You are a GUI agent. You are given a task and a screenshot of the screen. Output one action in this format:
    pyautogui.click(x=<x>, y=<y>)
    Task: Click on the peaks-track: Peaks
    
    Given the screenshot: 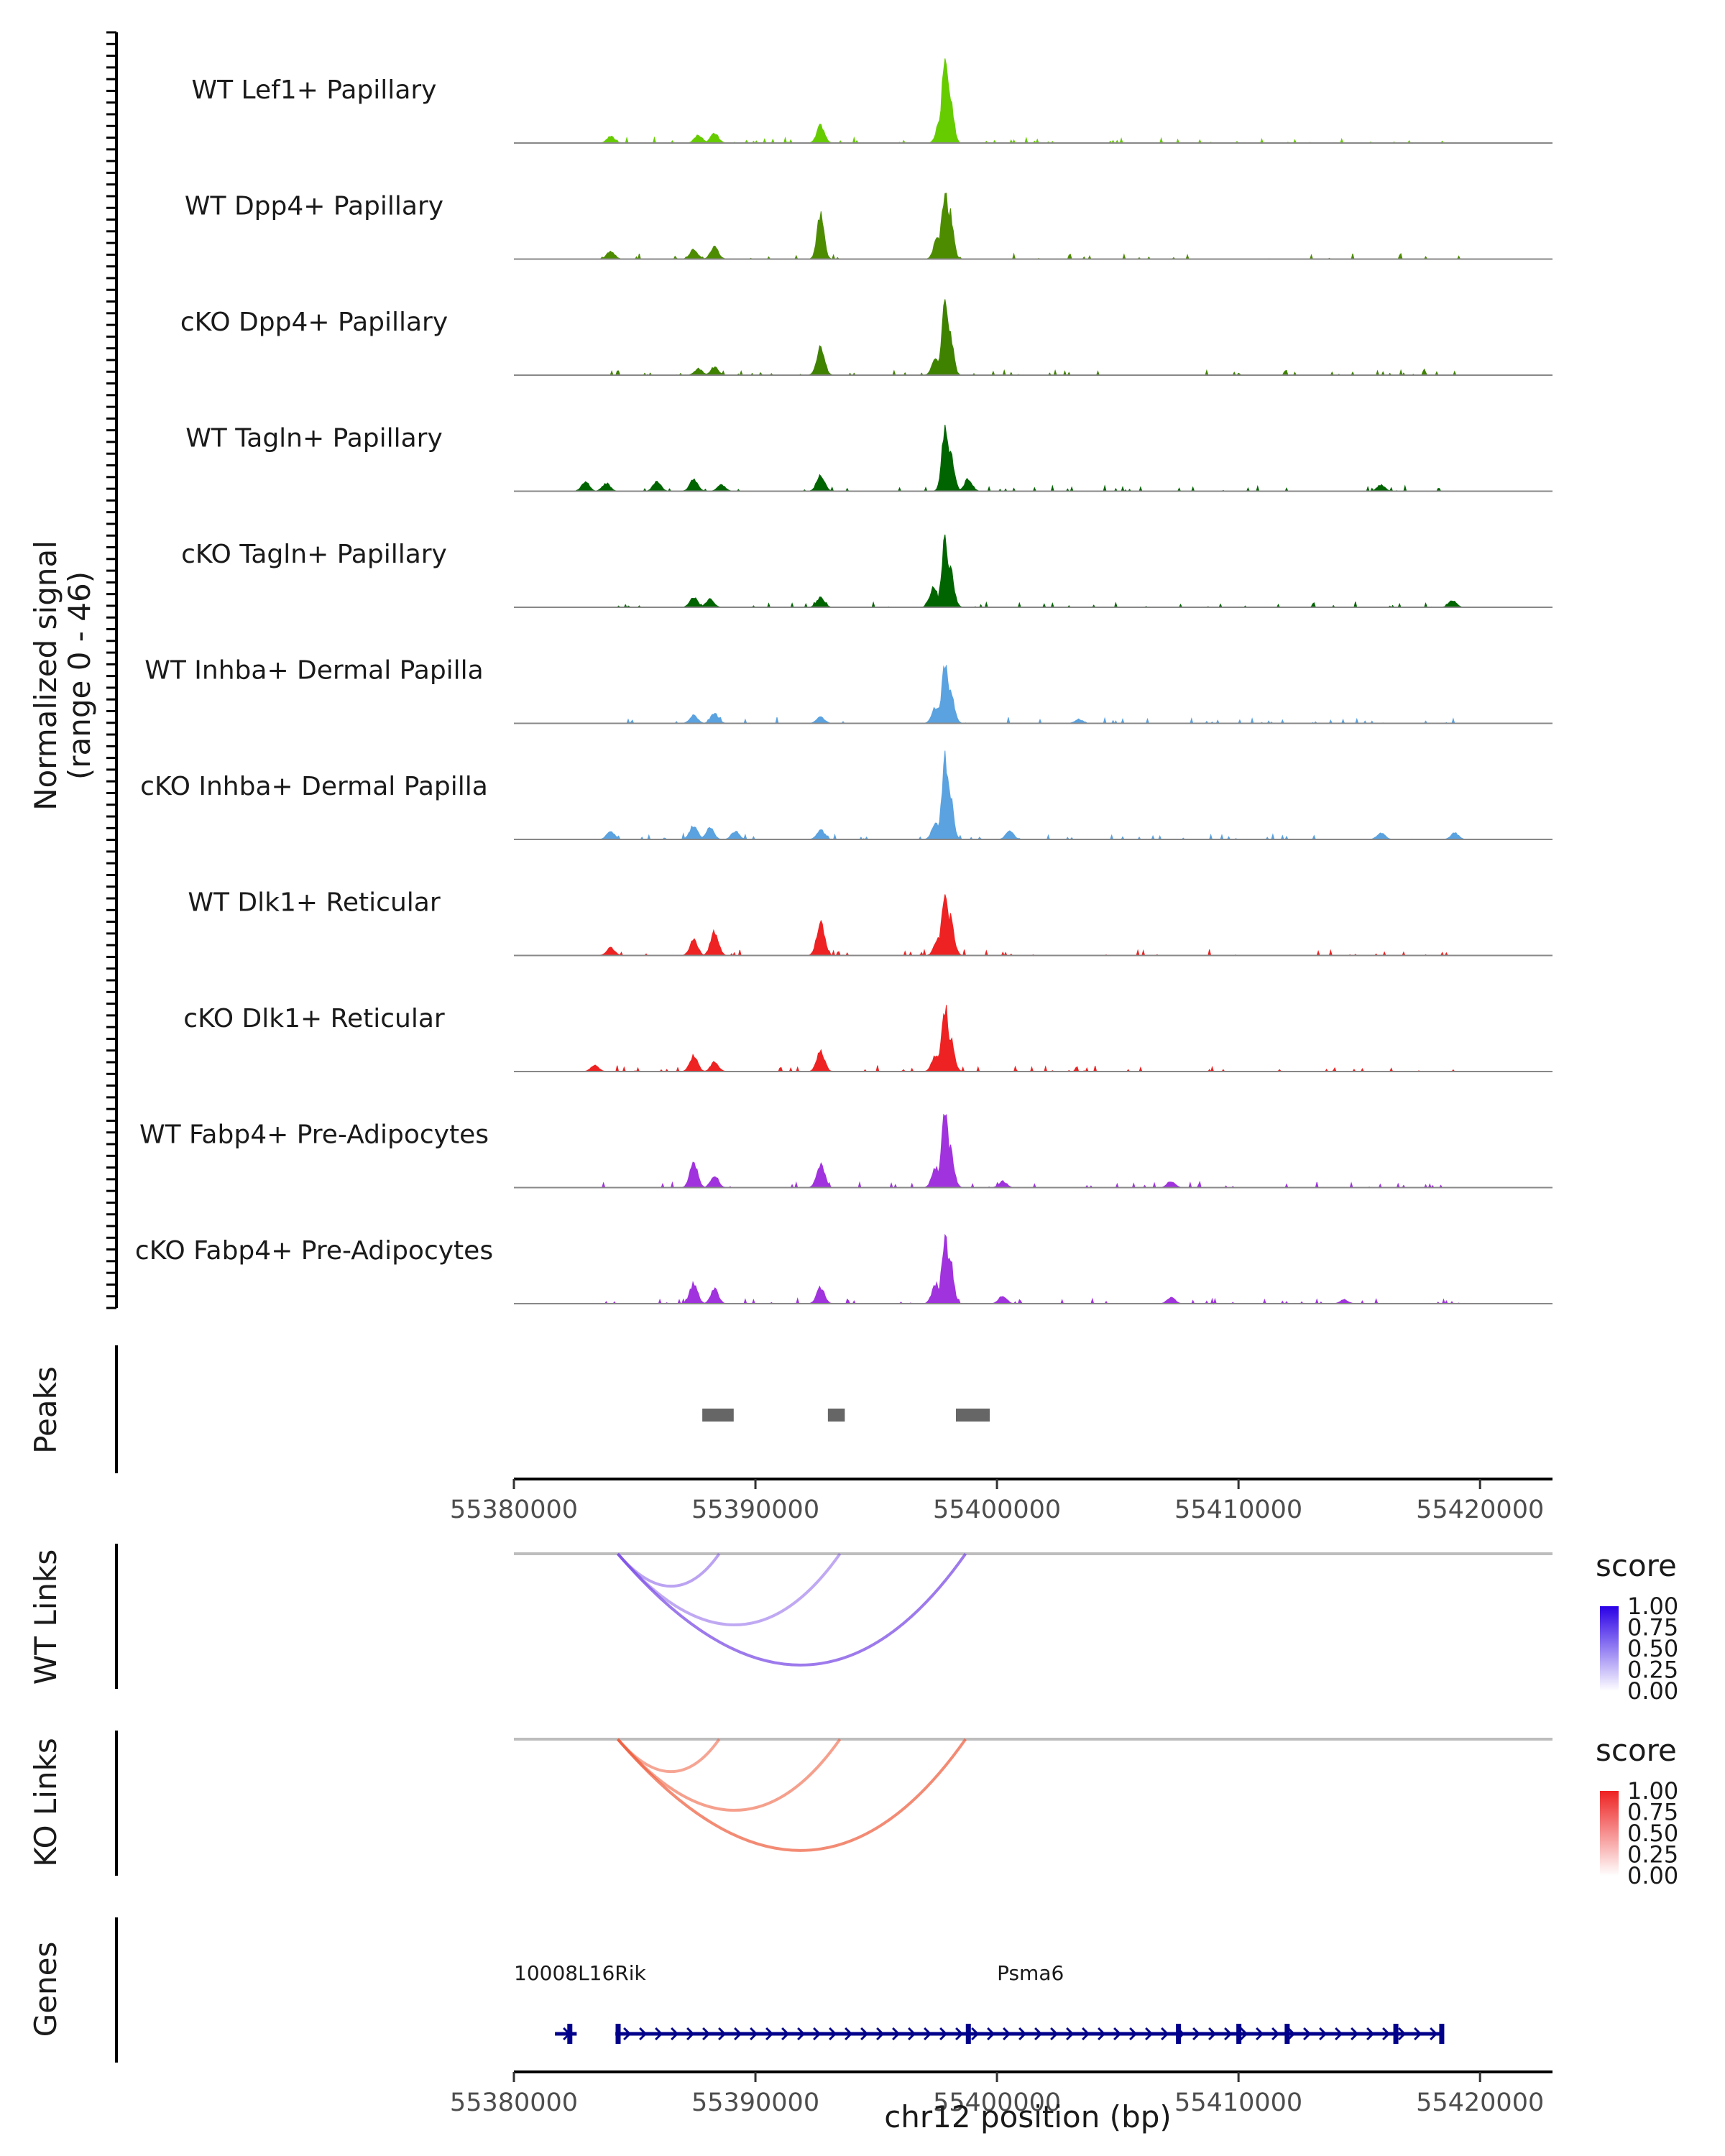 What is the action you would take?
    pyautogui.click(x=509, y=1409)
    